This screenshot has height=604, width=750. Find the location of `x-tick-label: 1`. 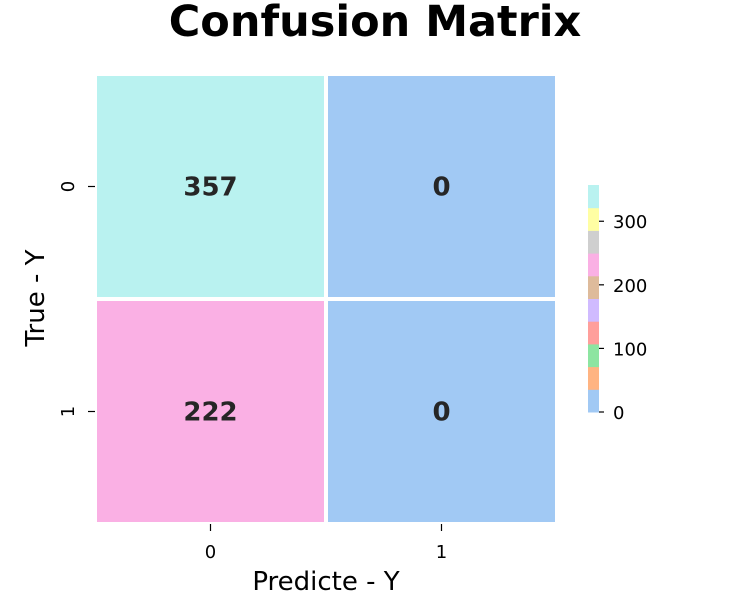

x-tick-label: 1 is located at coordinates (441, 552).